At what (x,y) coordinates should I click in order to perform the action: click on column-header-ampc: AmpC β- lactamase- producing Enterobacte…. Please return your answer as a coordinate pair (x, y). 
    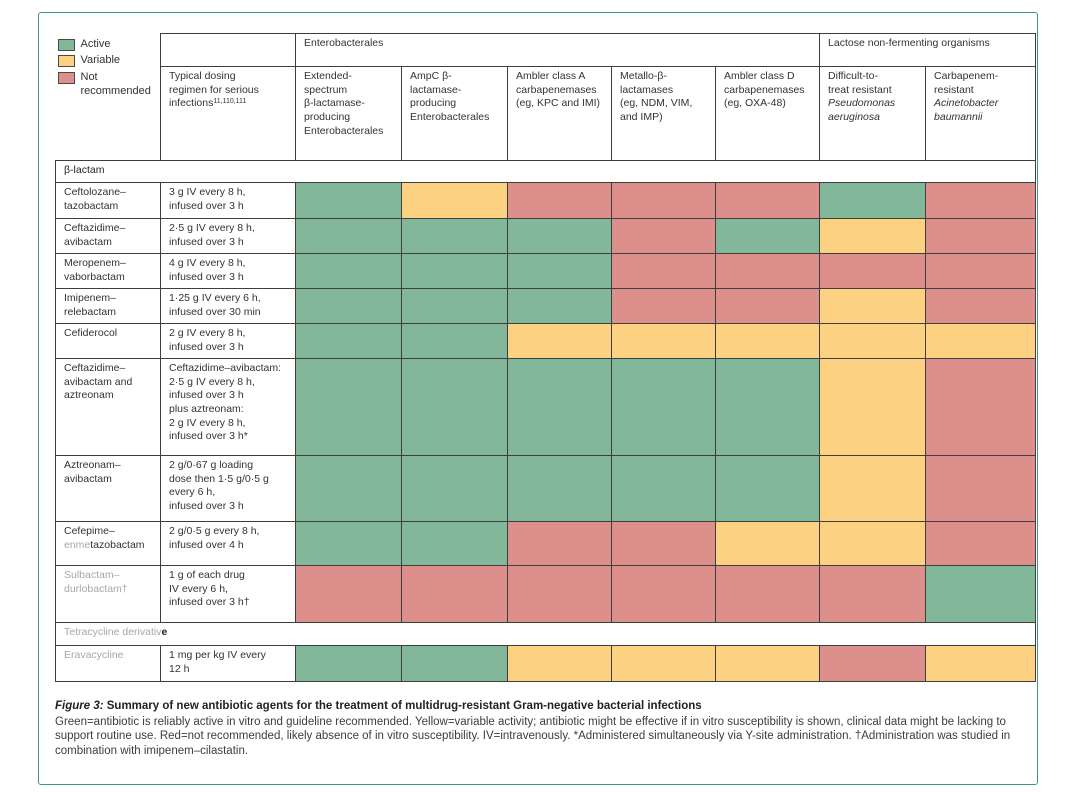
    Looking at the image, I should click on (454, 113).